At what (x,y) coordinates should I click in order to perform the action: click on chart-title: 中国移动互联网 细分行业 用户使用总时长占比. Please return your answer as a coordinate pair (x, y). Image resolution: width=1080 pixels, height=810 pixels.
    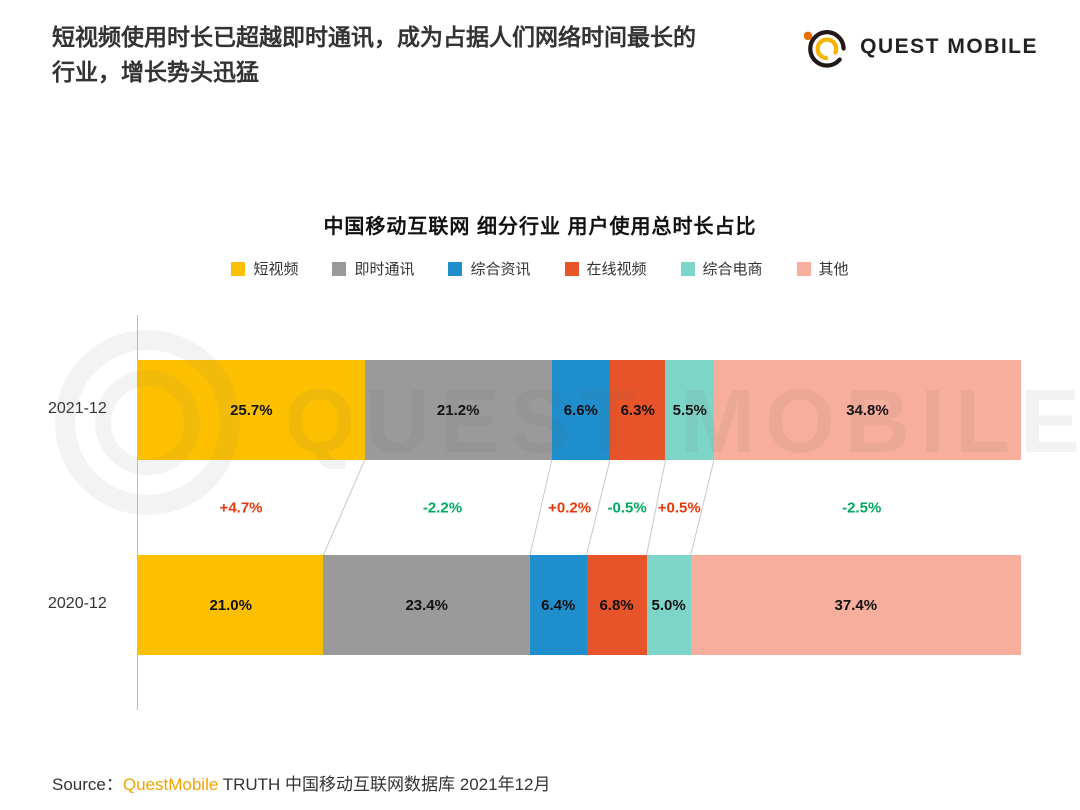
    Looking at the image, I should click on (540, 227).